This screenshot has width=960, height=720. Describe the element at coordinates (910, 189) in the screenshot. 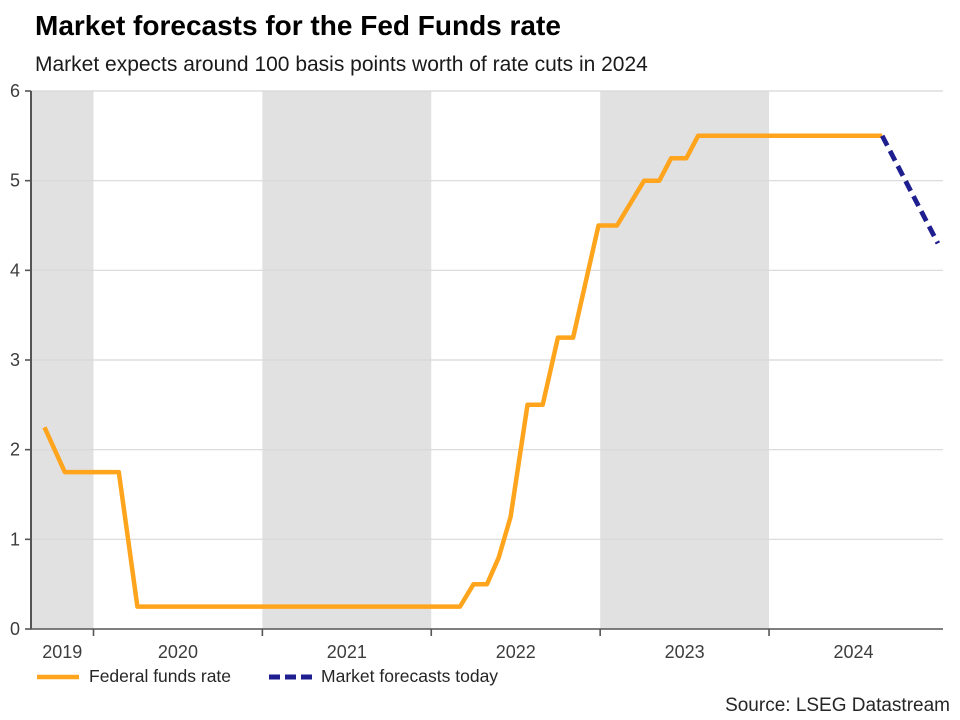

I see `market-forecast-line` at that location.